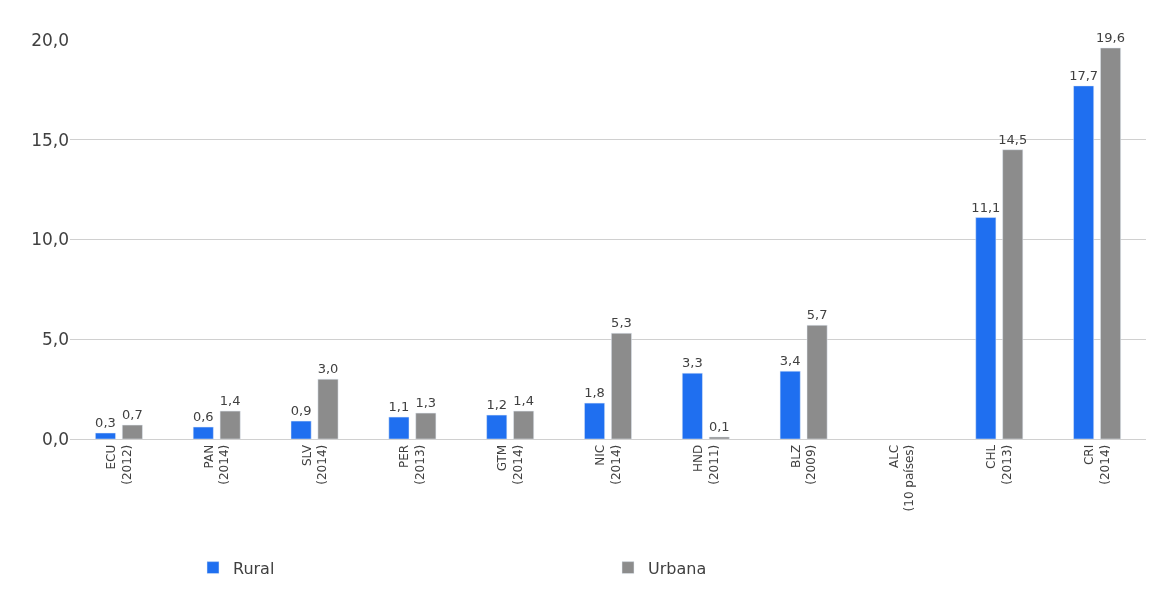 This screenshot has width=1156, height=595. I want to click on x-tick-label: SLV (2014), so click(314, 464).